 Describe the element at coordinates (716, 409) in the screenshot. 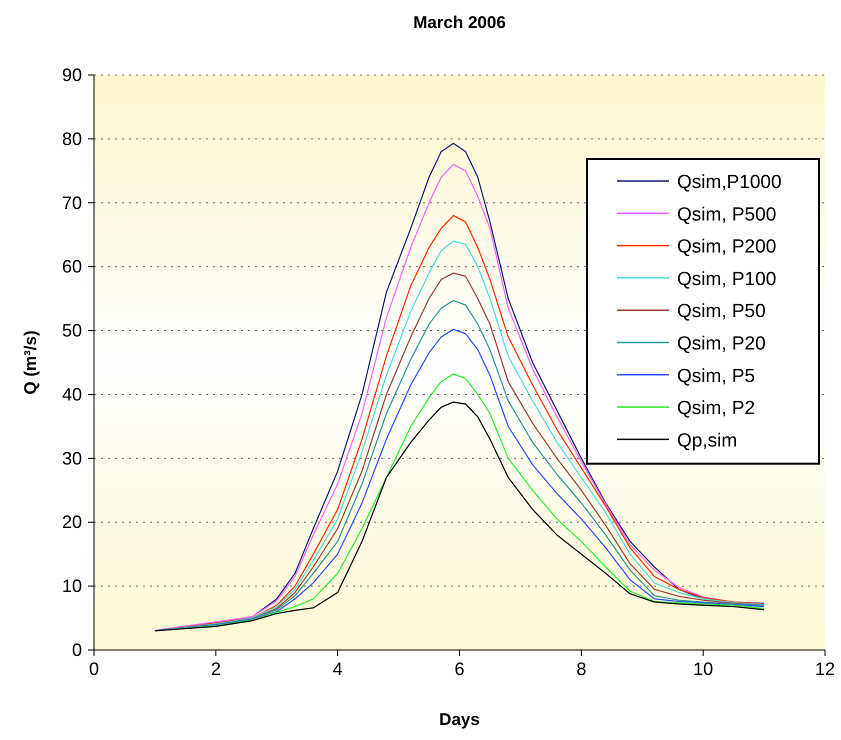

I see `legend-label: Qsim, P2` at that location.